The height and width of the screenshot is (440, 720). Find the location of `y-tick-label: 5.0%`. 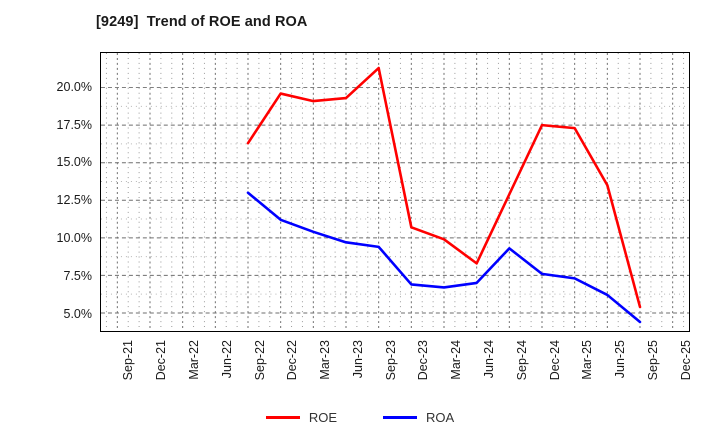

y-tick-label: 5.0% is located at coordinates (78, 313).